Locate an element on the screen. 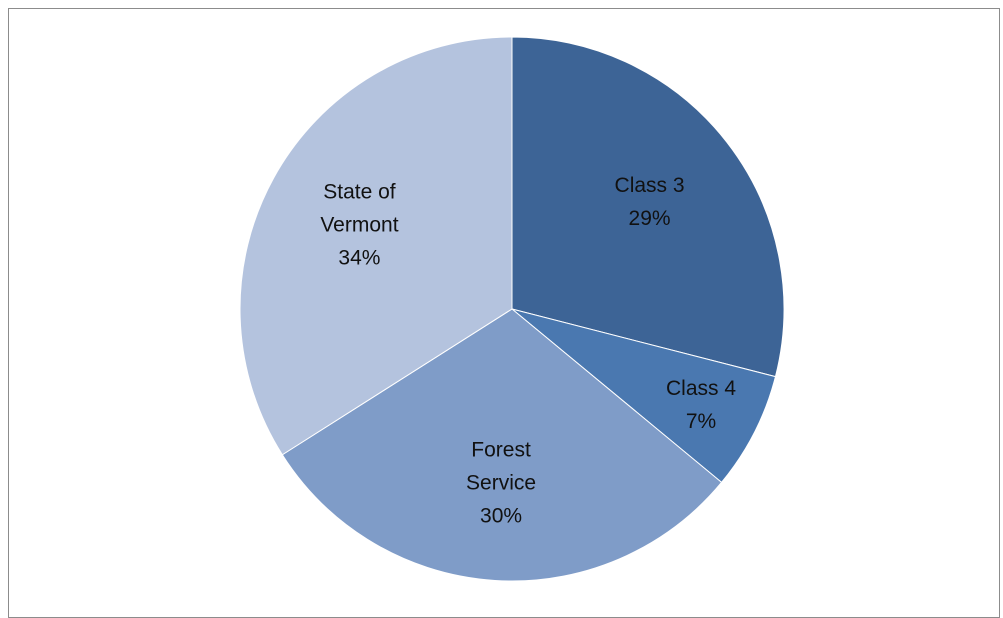 Image resolution: width=1003 pixels, height=618 pixels. slice-label: Forest Service 30% is located at coordinates (501, 482).